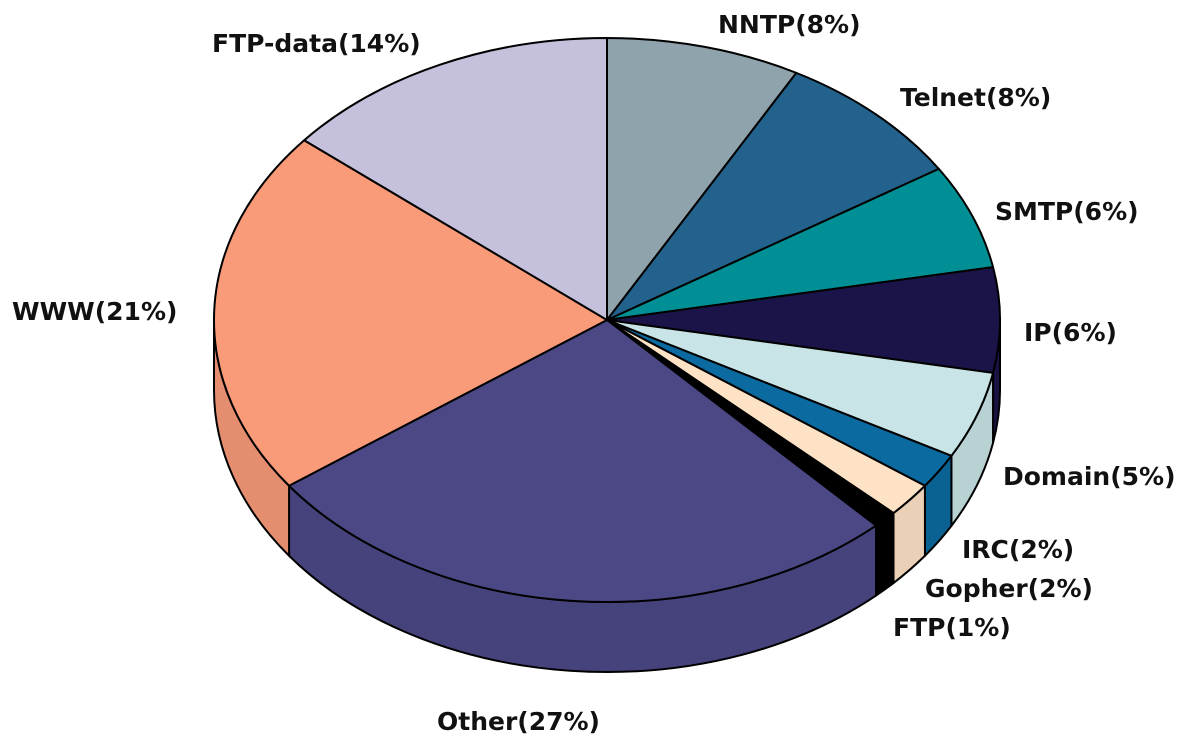 This screenshot has width=1200, height=740. I want to click on slice-label-gopher: Gopher(2%), so click(1009, 588).